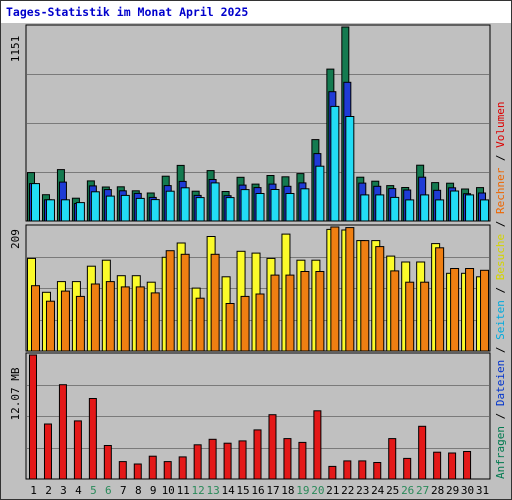 Image resolution: width=512 pixels, height=500 pixels. What do you see at coordinates (452, 490) in the screenshot?
I see `x-tick-label: 29` at bounding box center [452, 490].